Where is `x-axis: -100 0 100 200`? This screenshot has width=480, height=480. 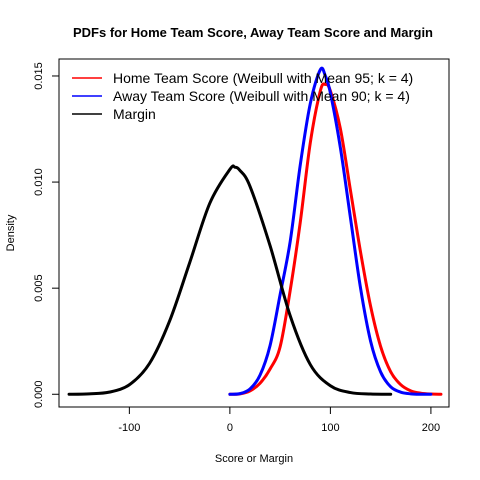 x-axis: -100 0 100 200 is located at coordinates (279, 420).